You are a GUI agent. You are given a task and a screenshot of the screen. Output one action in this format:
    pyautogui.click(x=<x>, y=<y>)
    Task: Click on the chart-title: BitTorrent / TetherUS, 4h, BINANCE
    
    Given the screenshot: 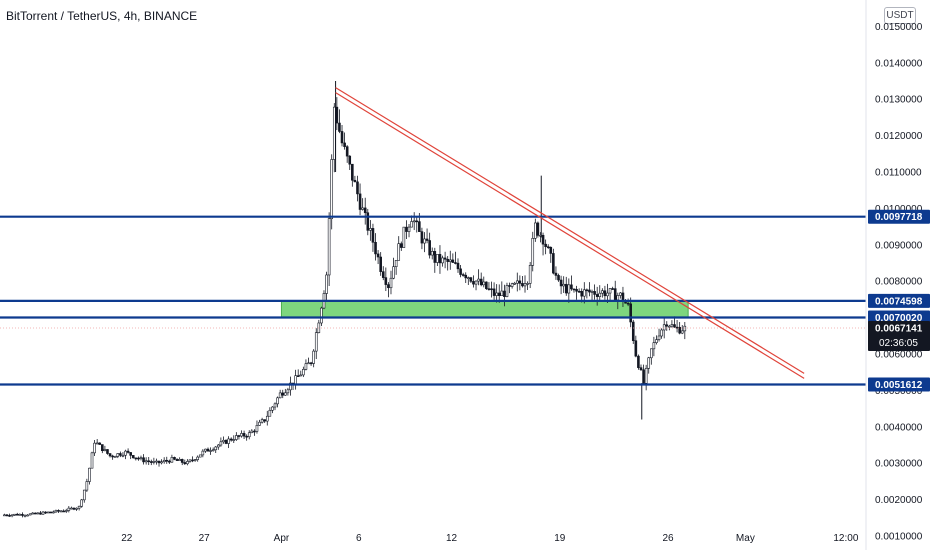 What is the action you would take?
    pyautogui.click(x=102, y=16)
    